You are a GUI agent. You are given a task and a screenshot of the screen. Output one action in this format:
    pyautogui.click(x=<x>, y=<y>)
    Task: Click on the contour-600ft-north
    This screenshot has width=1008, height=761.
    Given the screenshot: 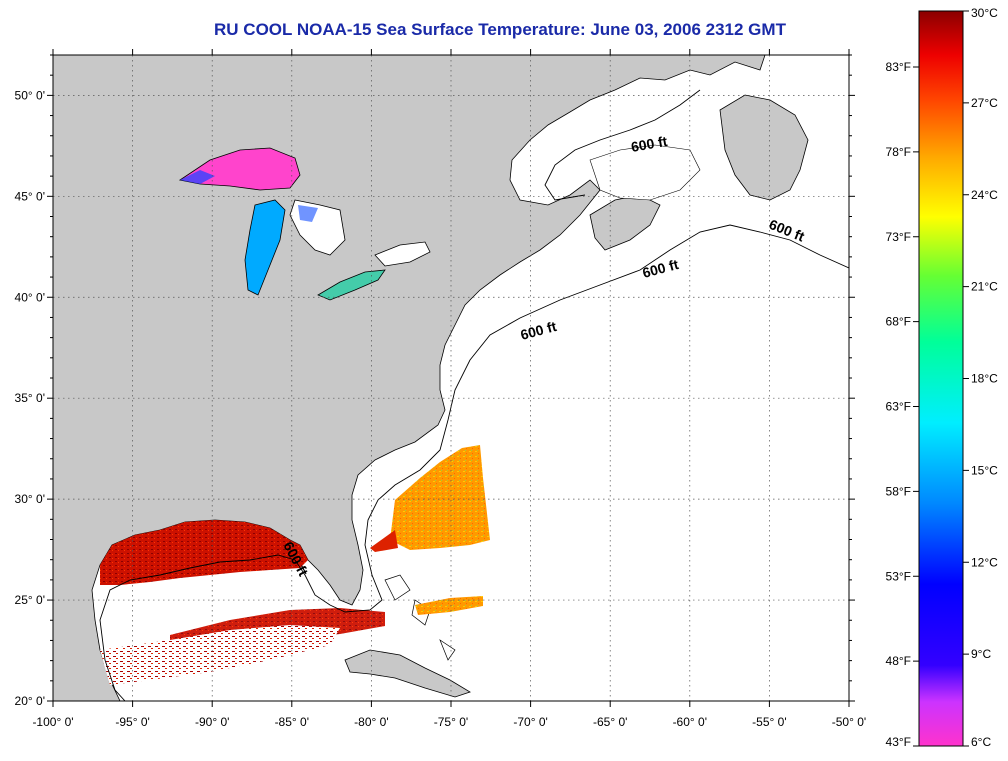 What is the action you would take?
    pyautogui.click(x=622, y=145)
    